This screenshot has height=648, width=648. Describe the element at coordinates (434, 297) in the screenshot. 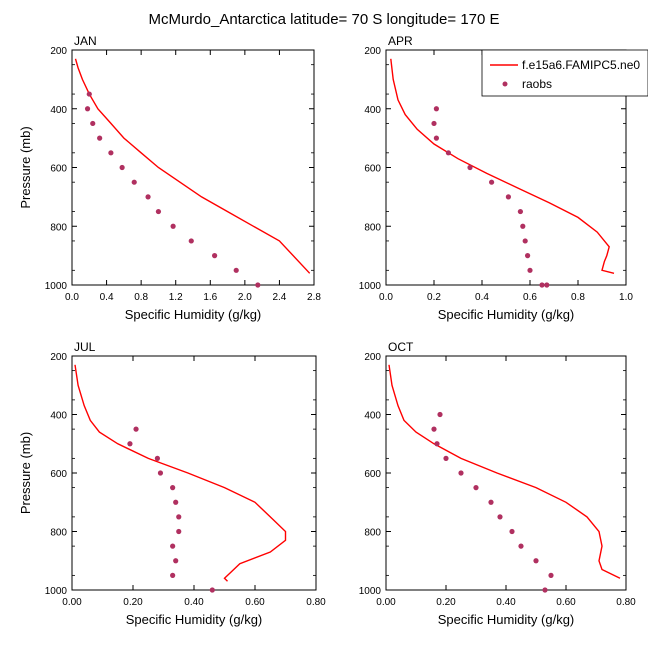

I see `x-tick-label: 0.2` at that location.